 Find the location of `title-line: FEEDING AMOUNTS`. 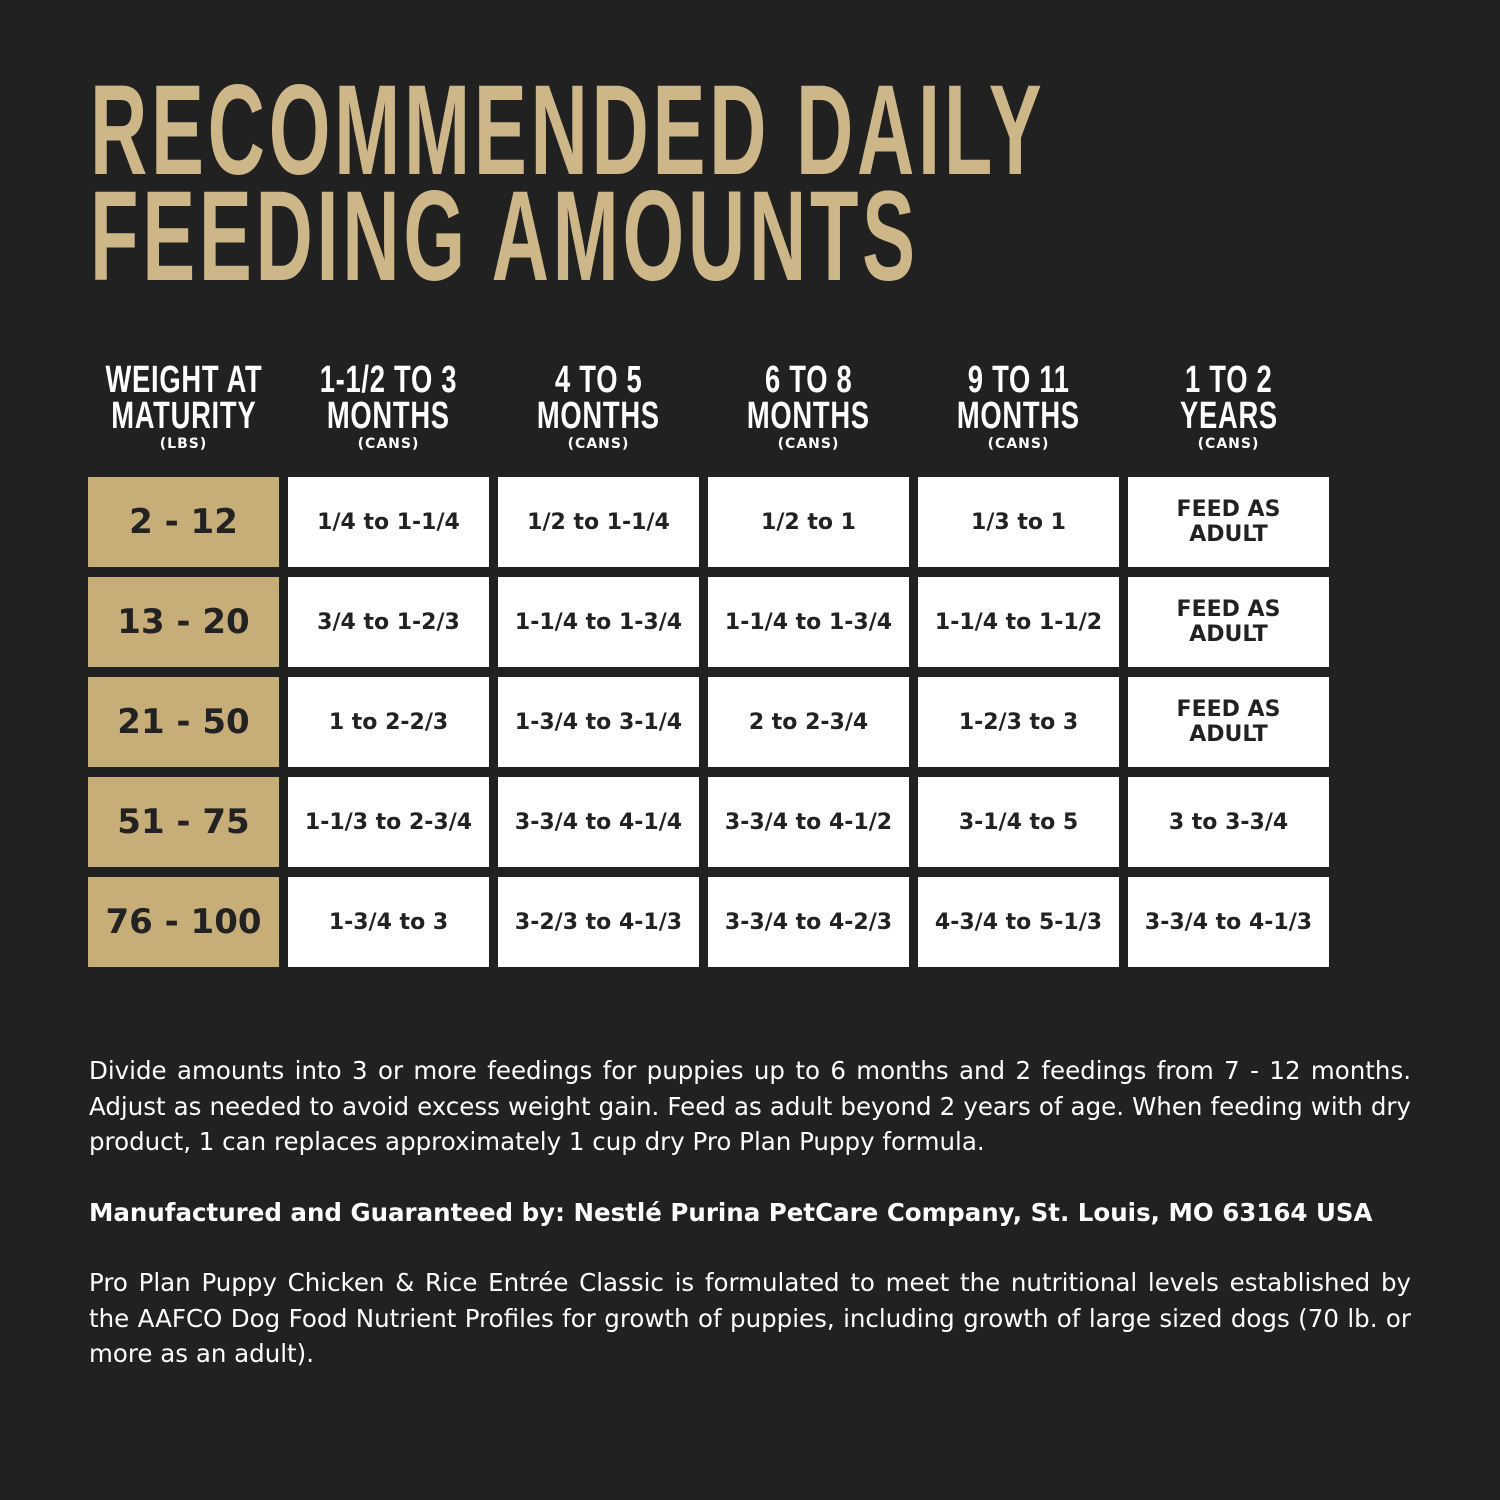

title-line: FEEDING AMOUNTS is located at coordinates (504, 236).